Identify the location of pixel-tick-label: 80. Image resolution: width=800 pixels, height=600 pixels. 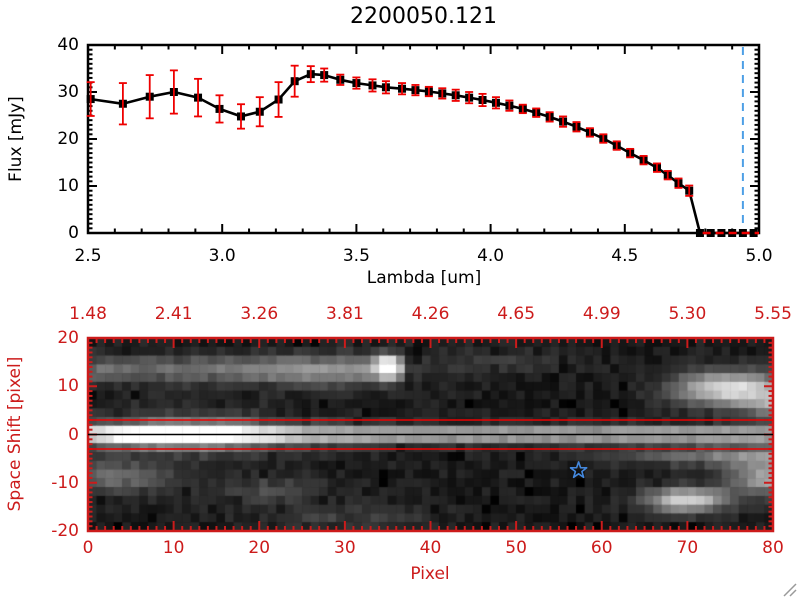
(773, 548).